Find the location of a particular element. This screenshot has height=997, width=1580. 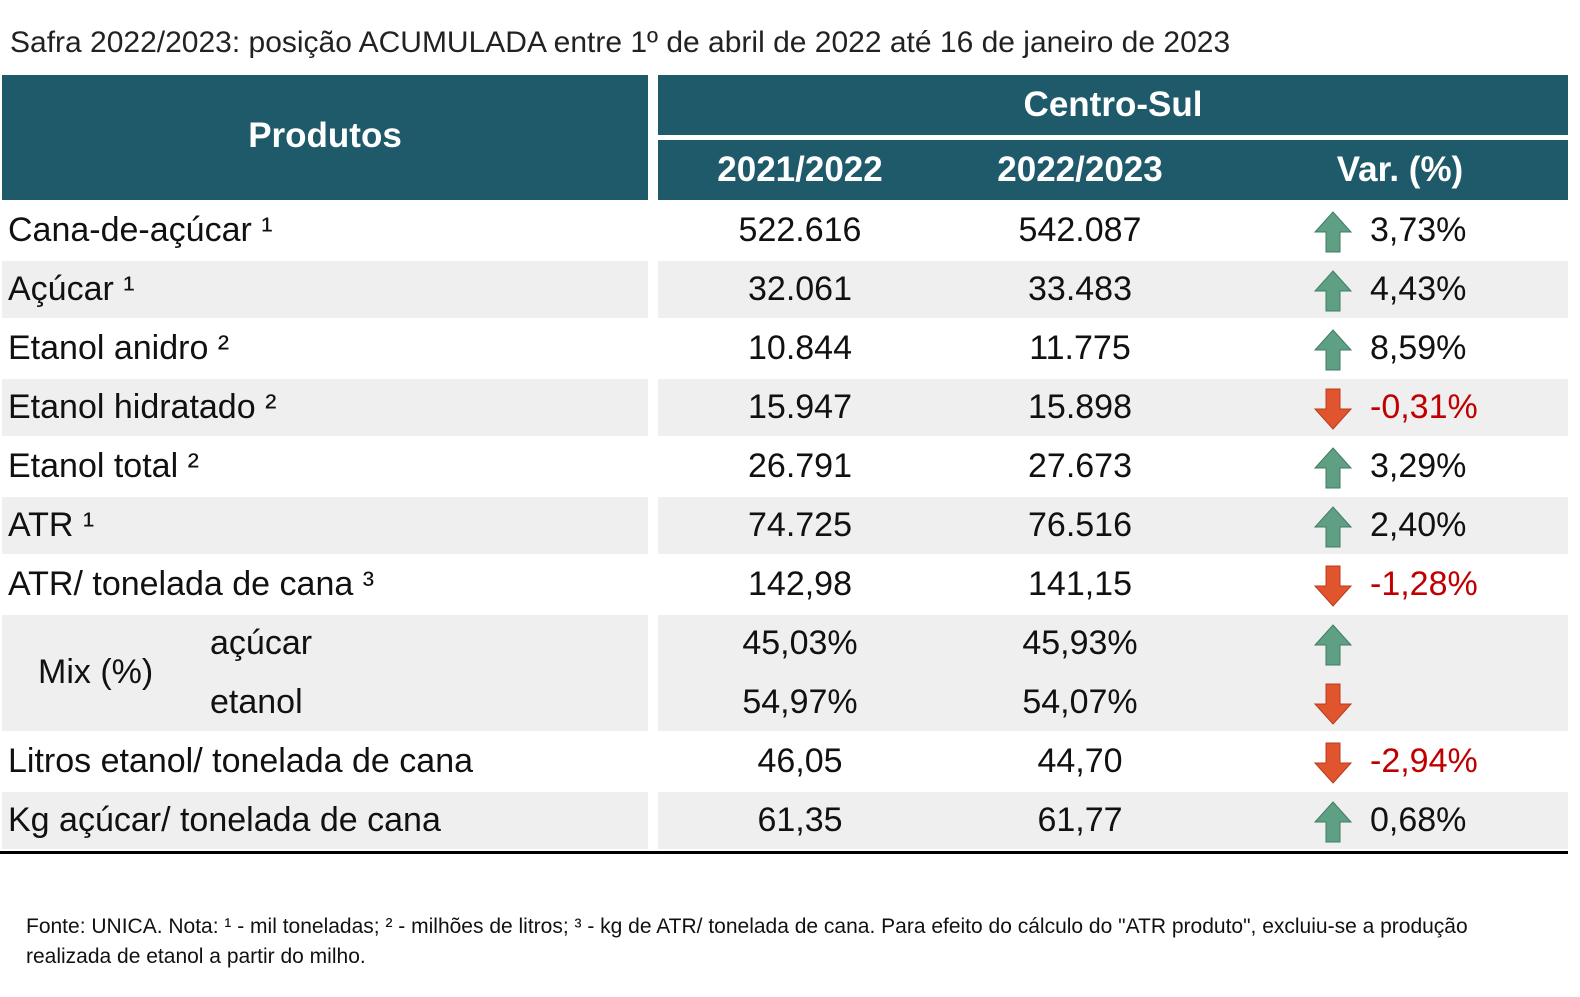

value: 10.844 is located at coordinates (800, 348).